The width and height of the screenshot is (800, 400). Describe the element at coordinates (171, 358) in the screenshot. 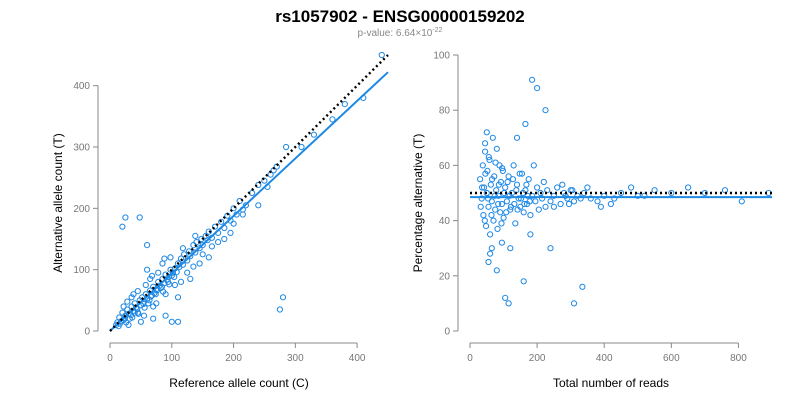

I see `x-tick-label: 100` at that location.